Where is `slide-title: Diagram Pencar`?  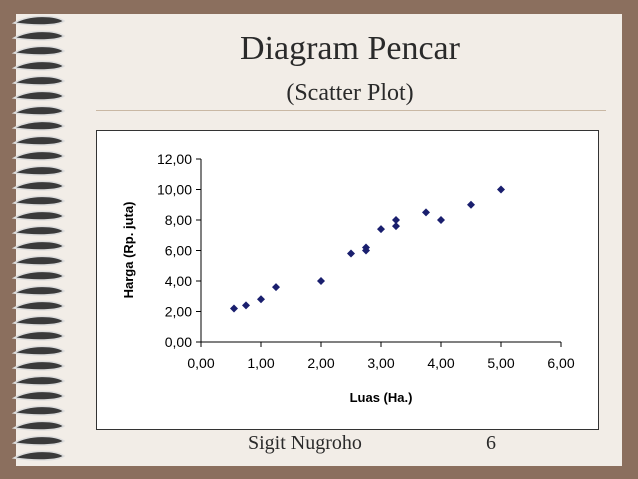
slide-title: Diagram Pencar is located at coordinates (350, 48).